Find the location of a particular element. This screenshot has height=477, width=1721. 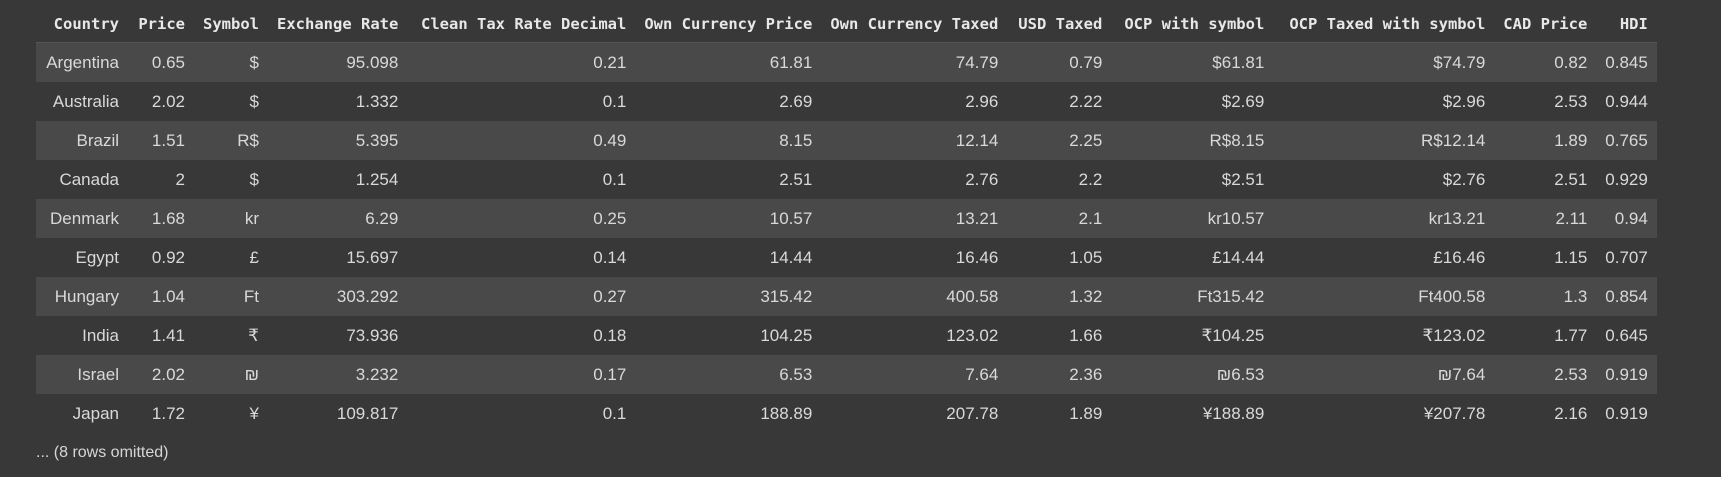

cell-clean-tax-rate-decimal: 0.25 is located at coordinates (610, 218).